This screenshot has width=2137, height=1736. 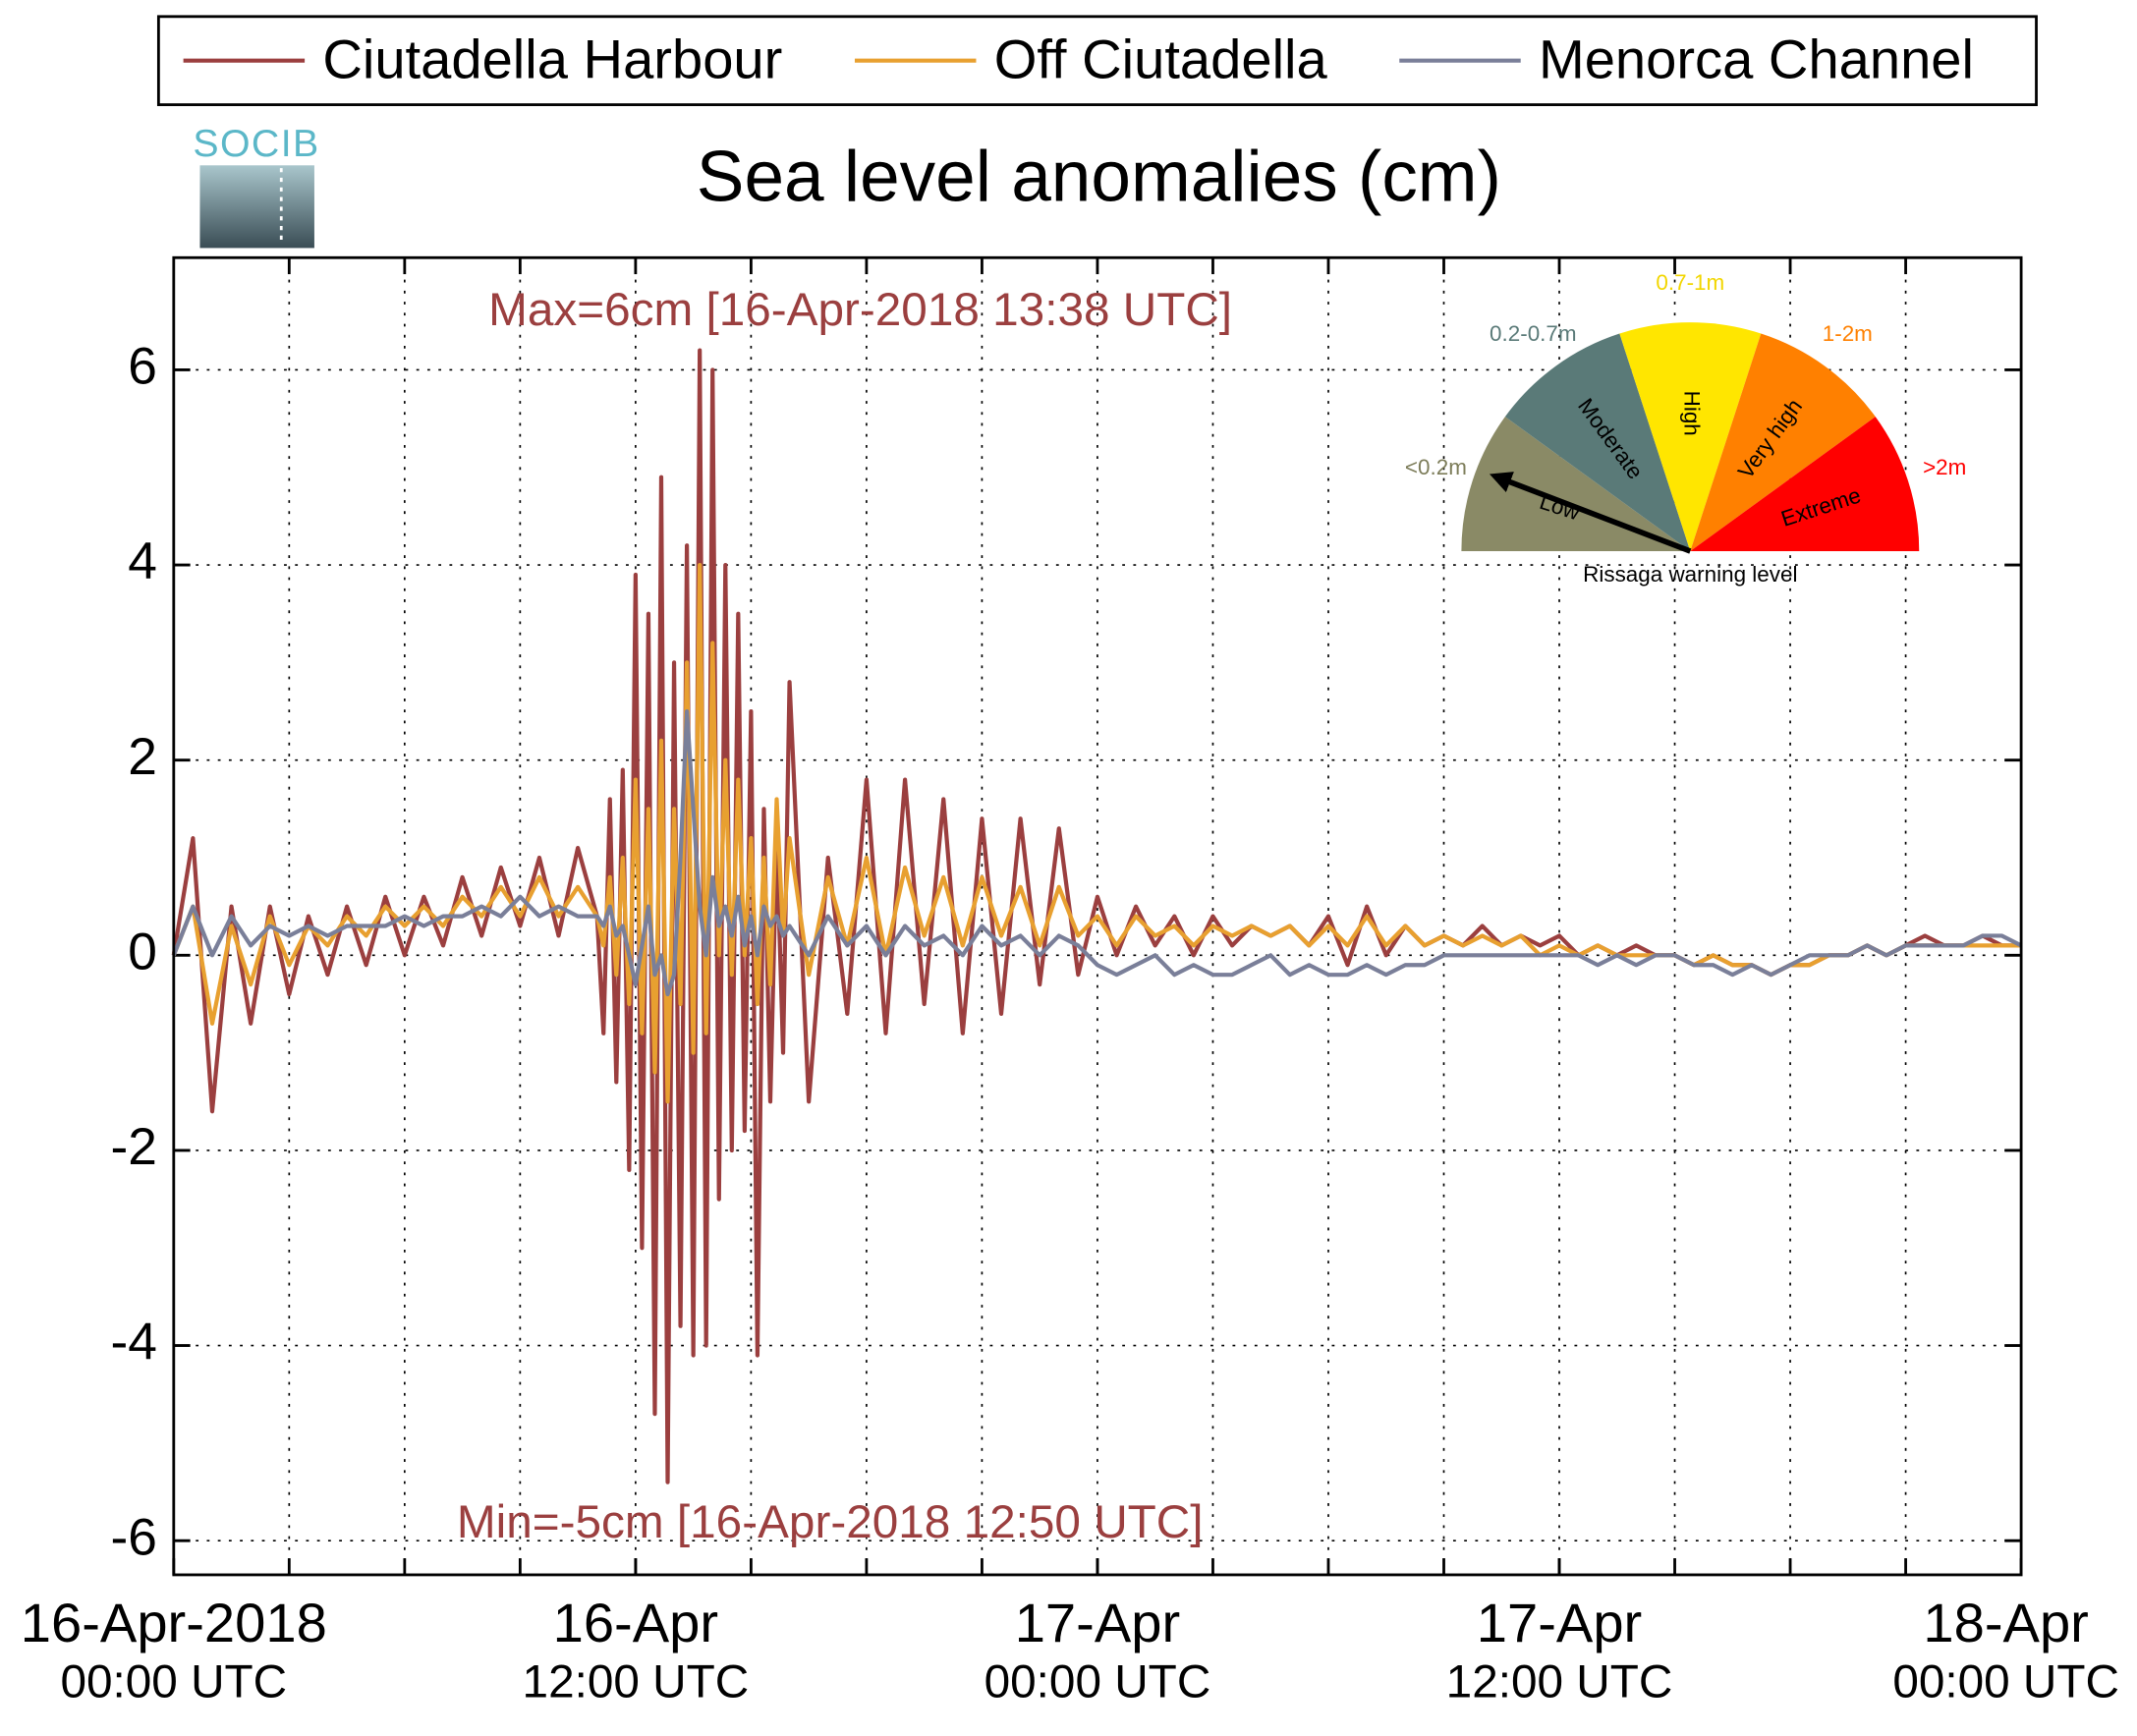 I want to click on y-tick-label: 0, so click(x=142, y=951).